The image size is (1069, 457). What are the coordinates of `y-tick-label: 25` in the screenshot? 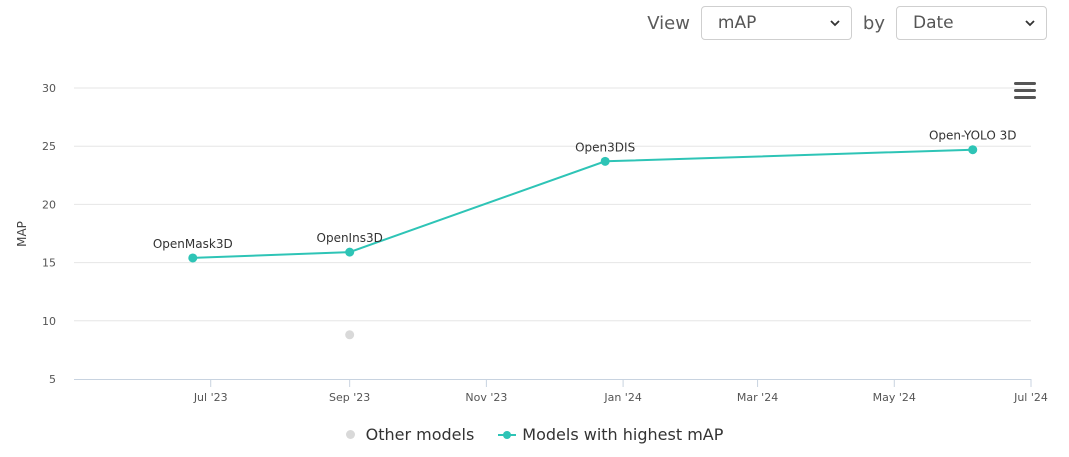 It's located at (49, 146).